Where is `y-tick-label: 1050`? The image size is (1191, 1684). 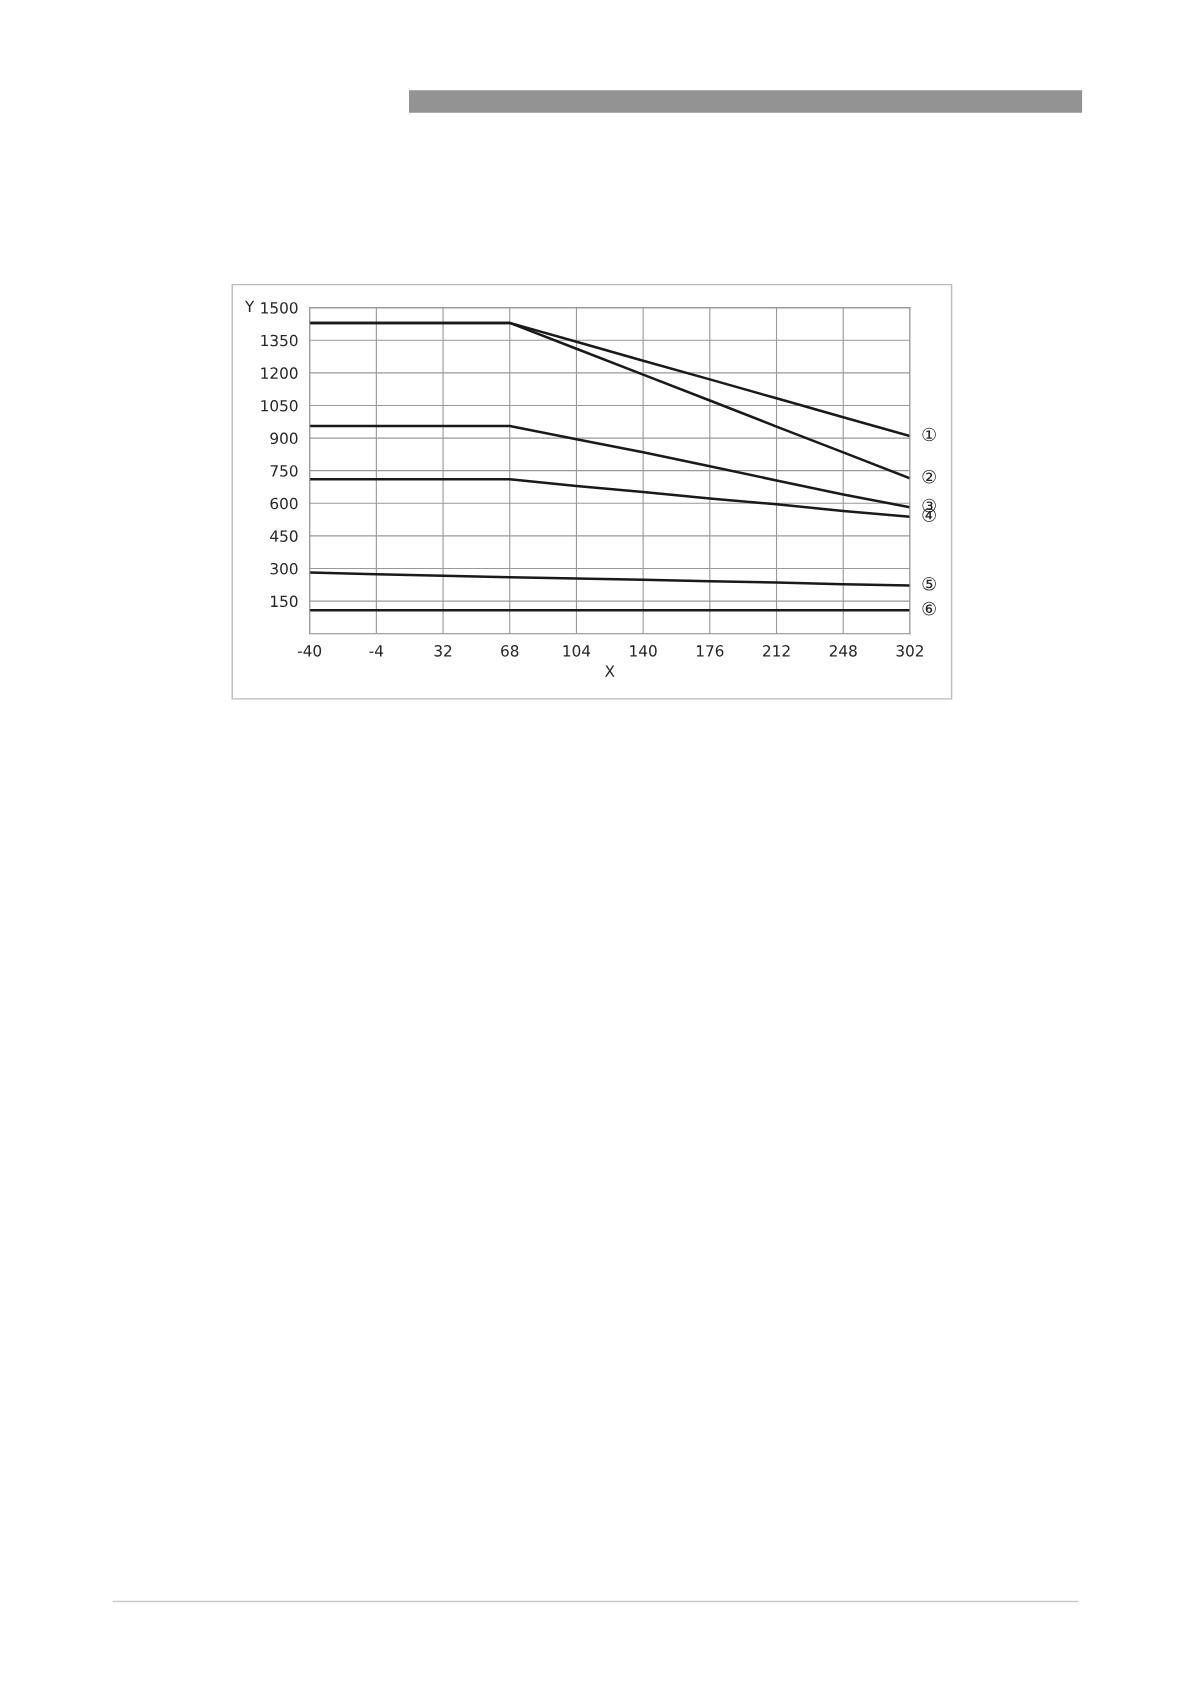 y-tick-label: 1050 is located at coordinates (279, 405).